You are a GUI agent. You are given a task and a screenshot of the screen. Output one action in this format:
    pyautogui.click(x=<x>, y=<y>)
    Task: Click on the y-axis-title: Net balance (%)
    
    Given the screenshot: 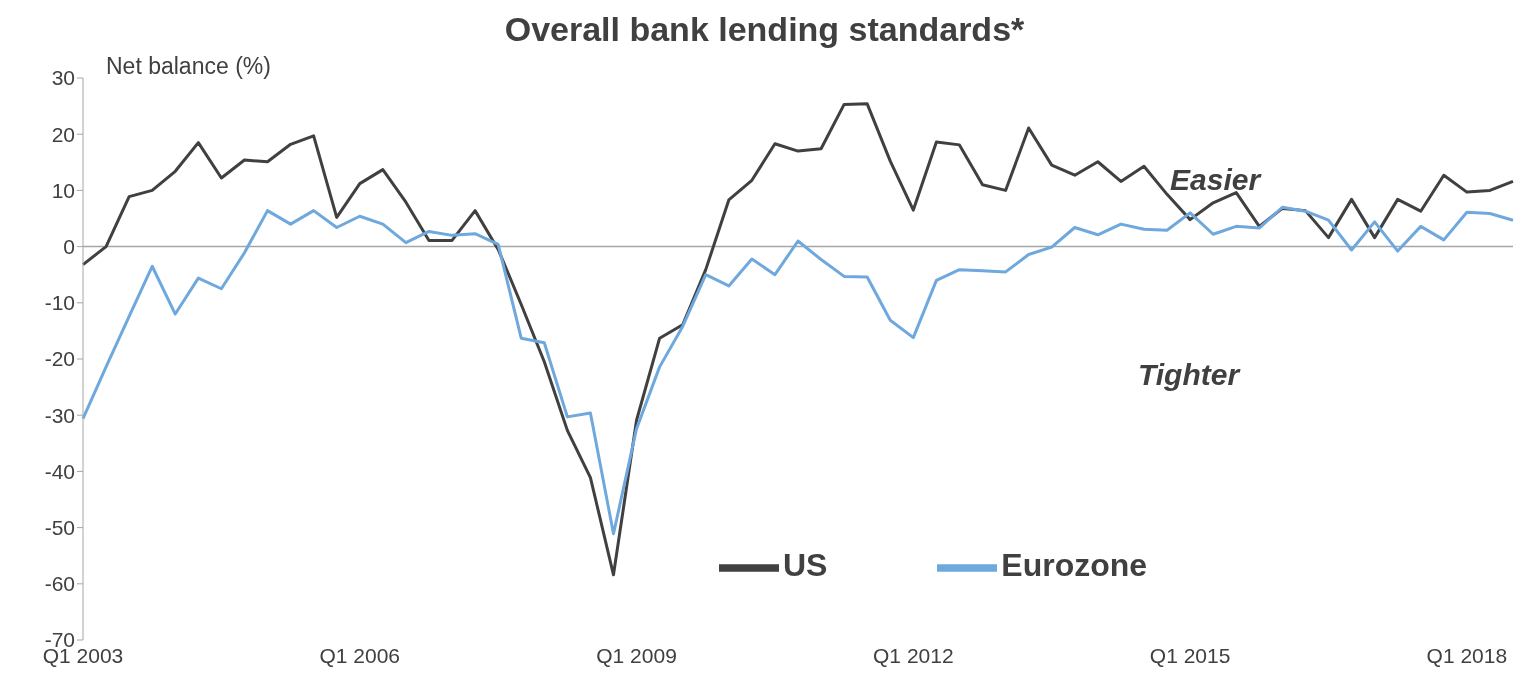 What is the action you would take?
    pyautogui.click(x=188, y=66)
    